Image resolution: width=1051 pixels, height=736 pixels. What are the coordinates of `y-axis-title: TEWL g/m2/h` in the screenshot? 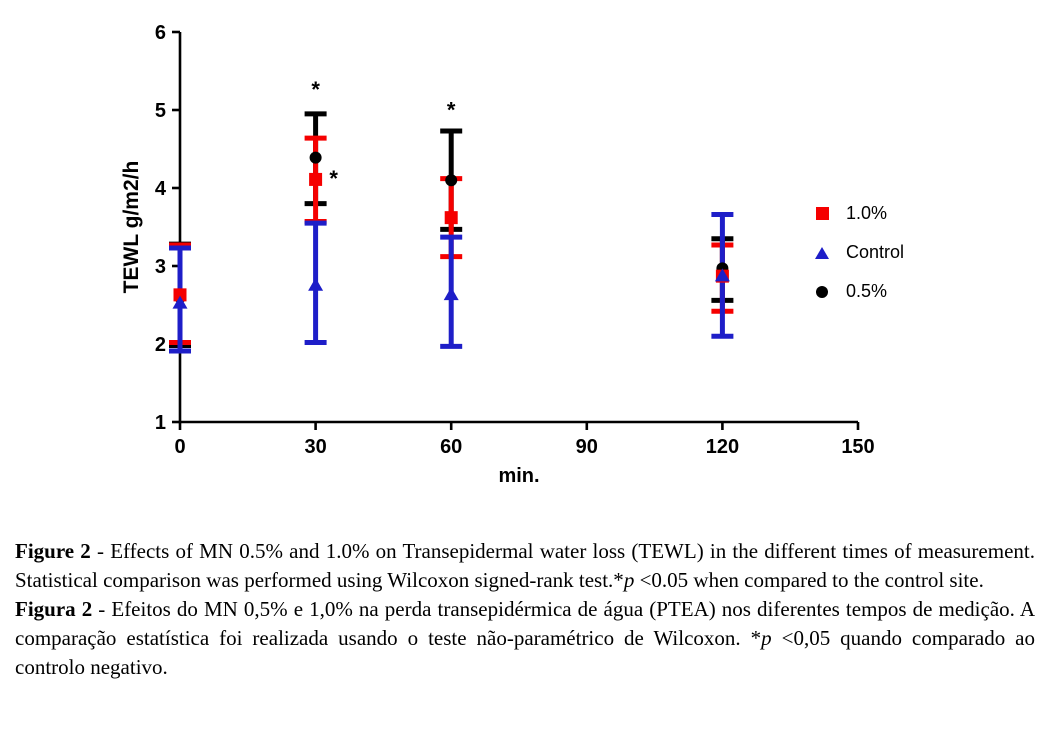 It's located at (131, 227).